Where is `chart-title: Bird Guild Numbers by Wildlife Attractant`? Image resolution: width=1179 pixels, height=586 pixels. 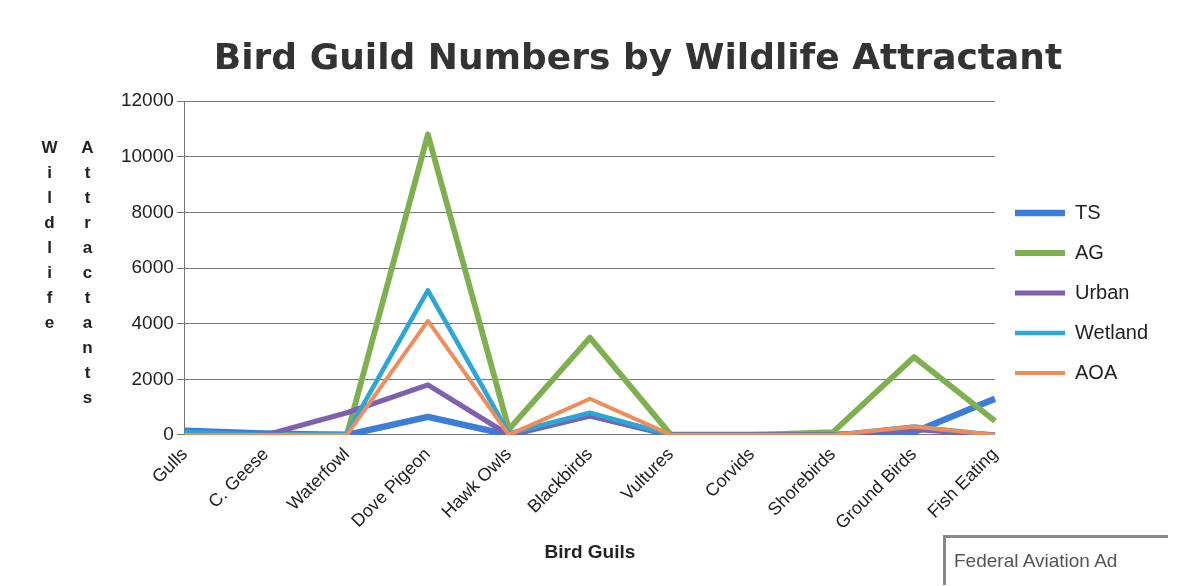 chart-title: Bird Guild Numbers by Wildlife Attractant is located at coordinates (638, 56).